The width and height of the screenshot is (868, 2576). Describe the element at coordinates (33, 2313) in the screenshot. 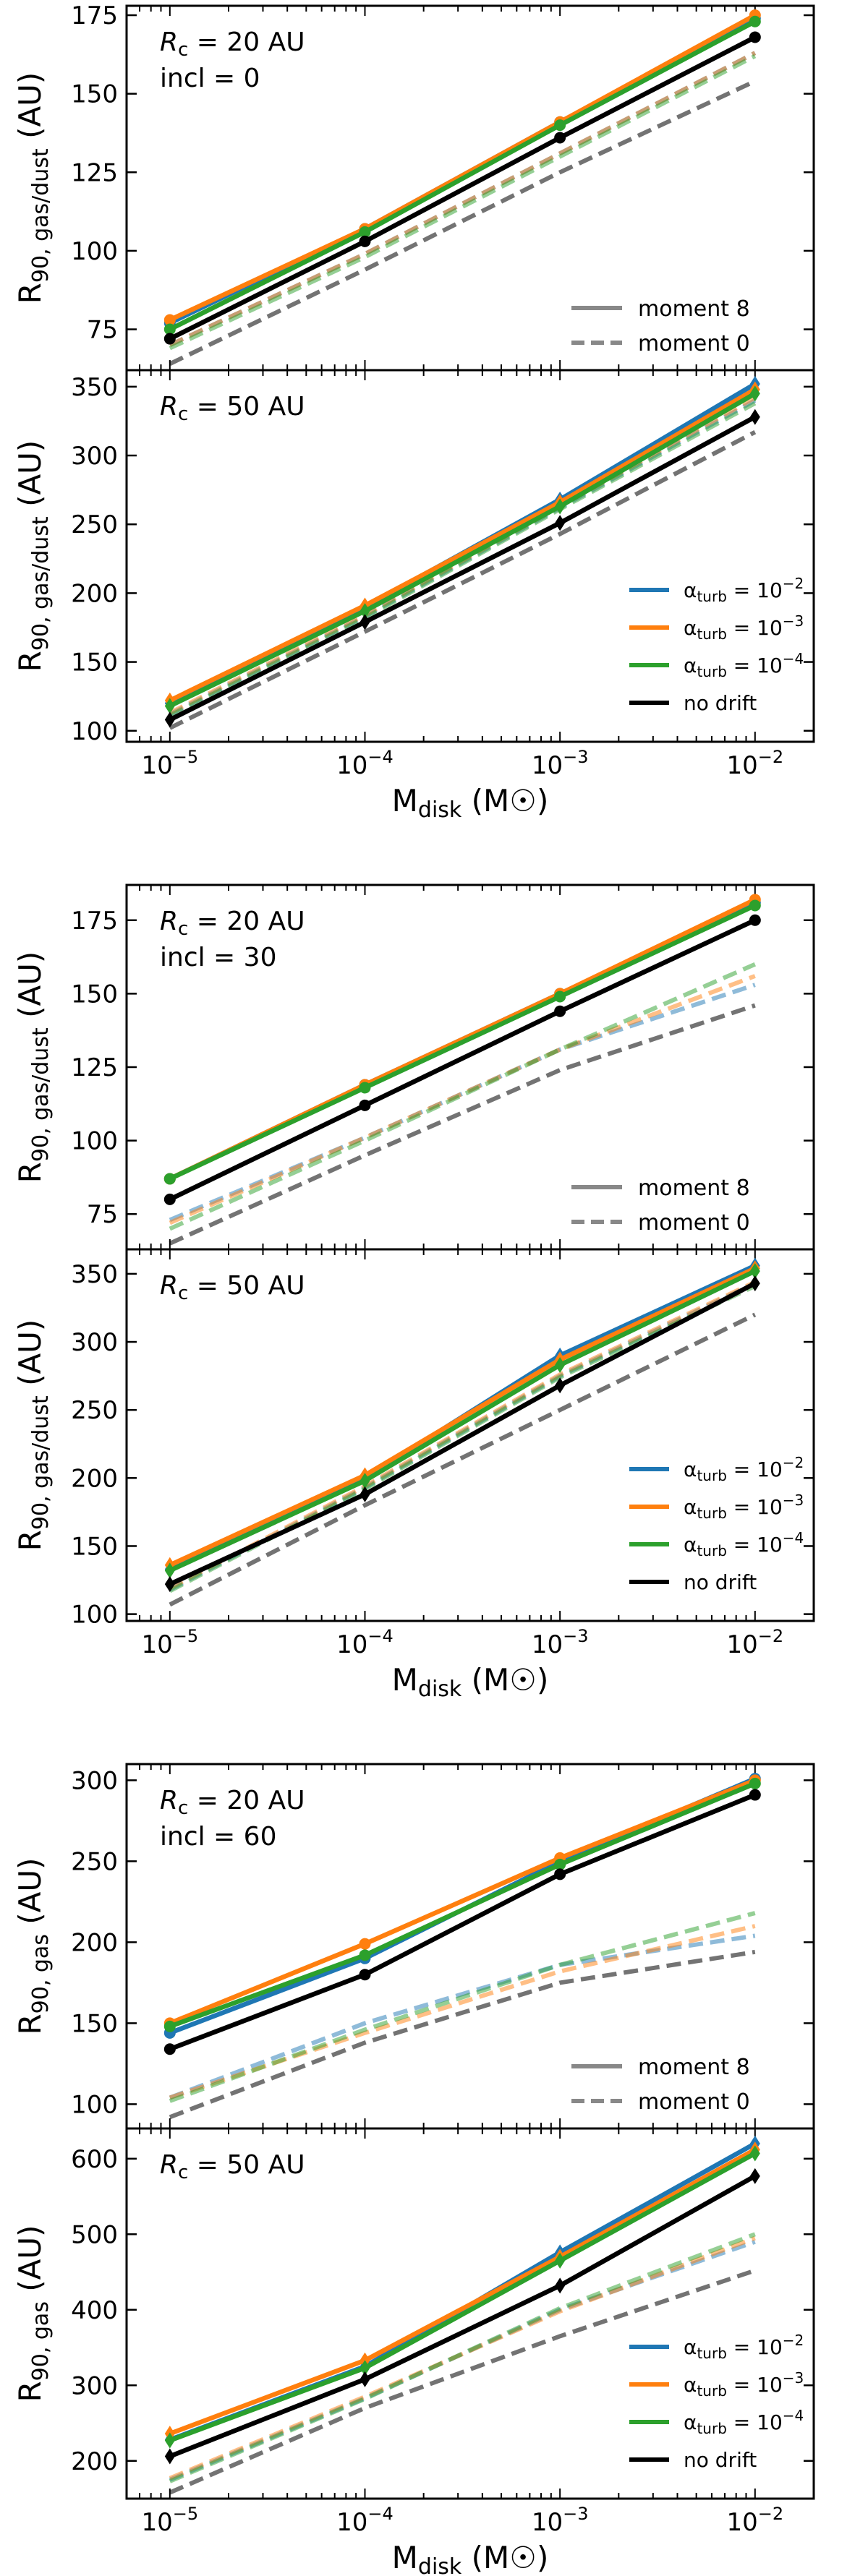

I see `y-axis-label: R90, gas (AU)` at that location.